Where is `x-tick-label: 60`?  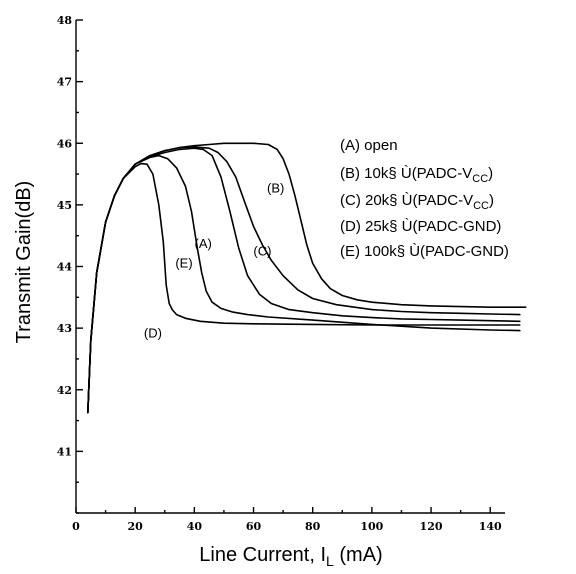 x-tick-label: 60 is located at coordinates (254, 526).